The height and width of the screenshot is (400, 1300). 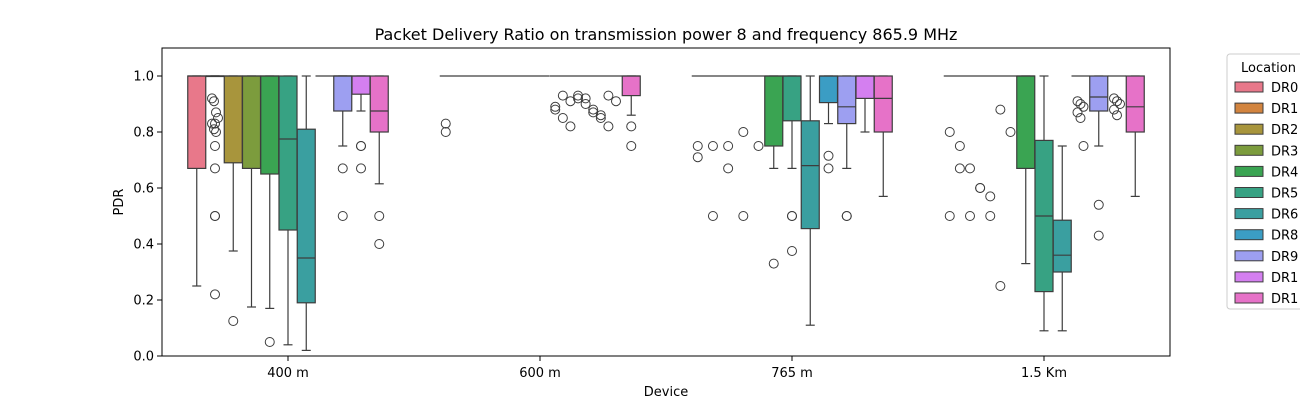 I want to click on x-tick-label: 1.5 Km, so click(x=1044, y=373).